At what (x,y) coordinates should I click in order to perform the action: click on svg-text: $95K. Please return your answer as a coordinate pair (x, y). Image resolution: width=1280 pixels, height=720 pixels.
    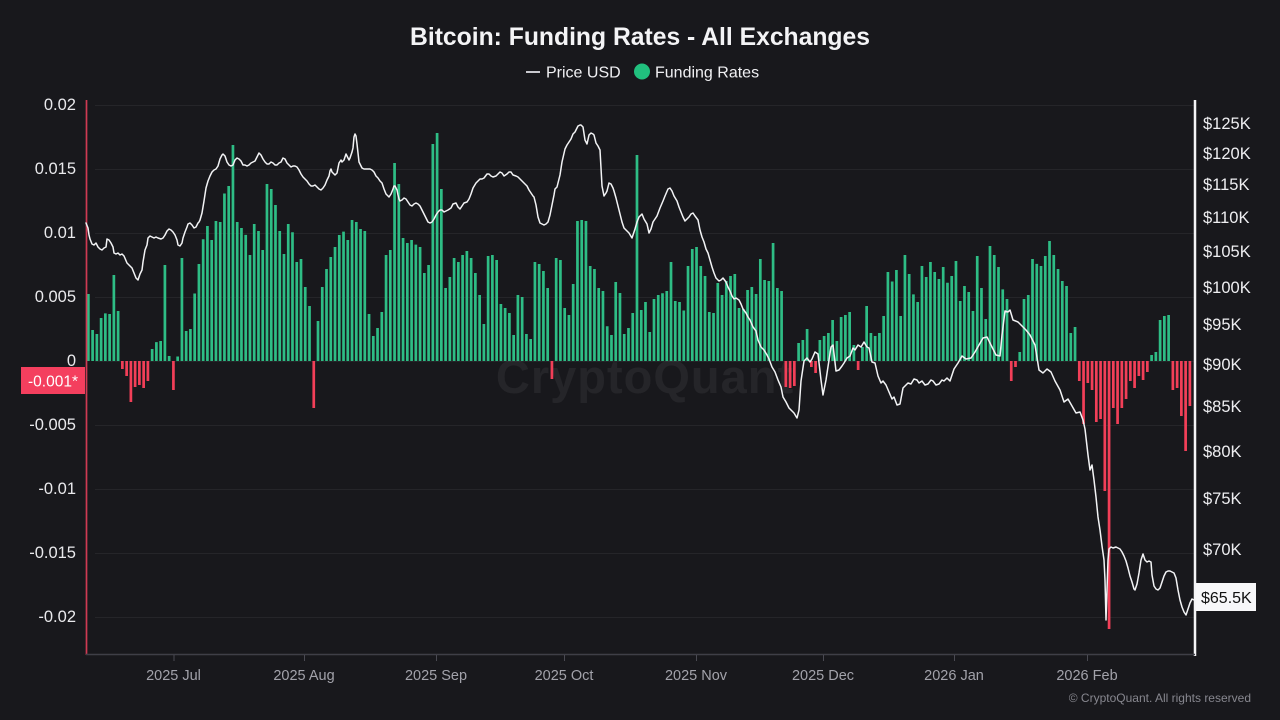
    Looking at the image, I should click on (1222, 325).